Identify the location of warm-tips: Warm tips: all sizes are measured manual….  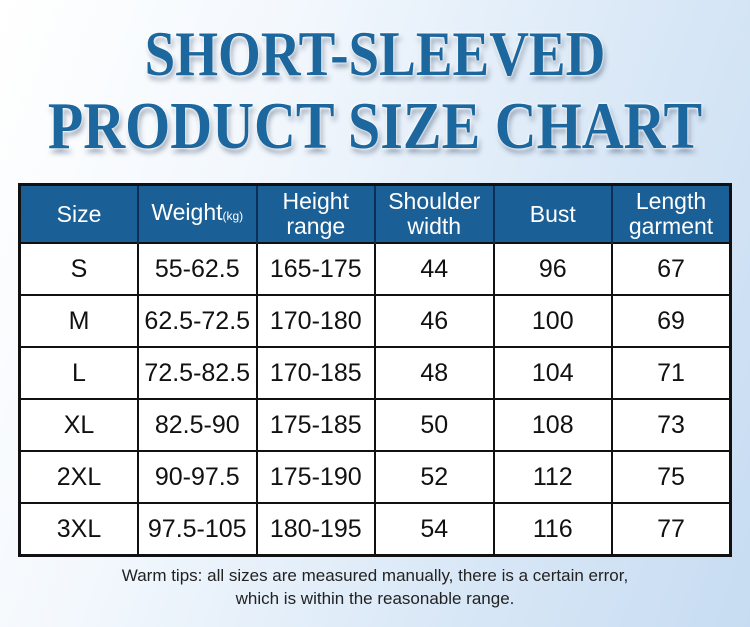
(375, 587).